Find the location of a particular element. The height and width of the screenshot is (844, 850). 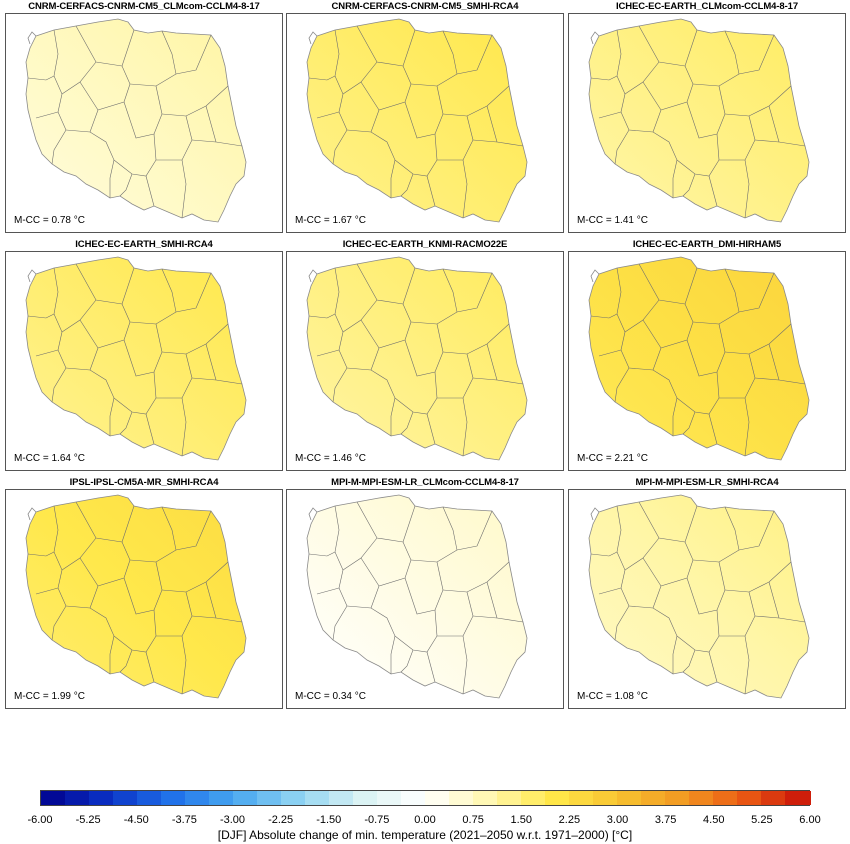

map-frame: M-CC = 1.67 °C is located at coordinates (425, 123).